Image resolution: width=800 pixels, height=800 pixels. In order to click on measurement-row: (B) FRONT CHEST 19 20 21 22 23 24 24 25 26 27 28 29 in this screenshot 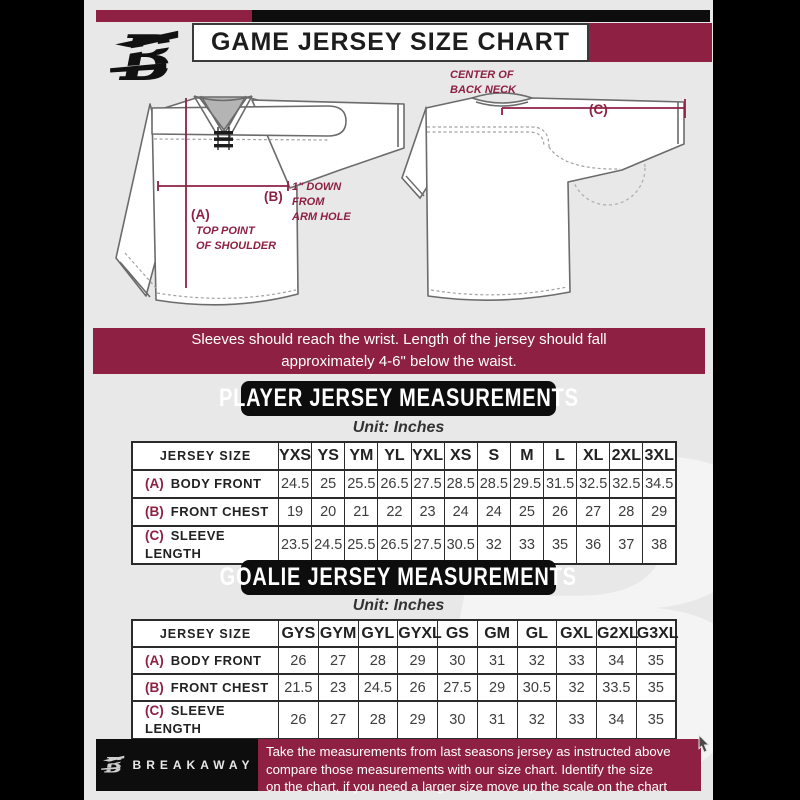, I will do `click(403, 511)`.